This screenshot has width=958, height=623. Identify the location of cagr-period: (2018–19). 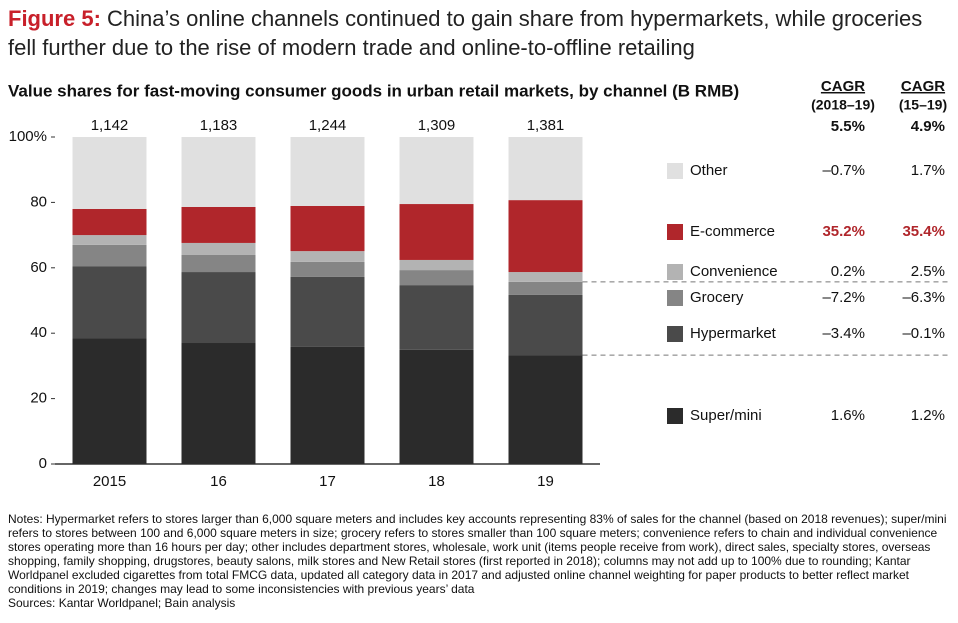
(843, 105).